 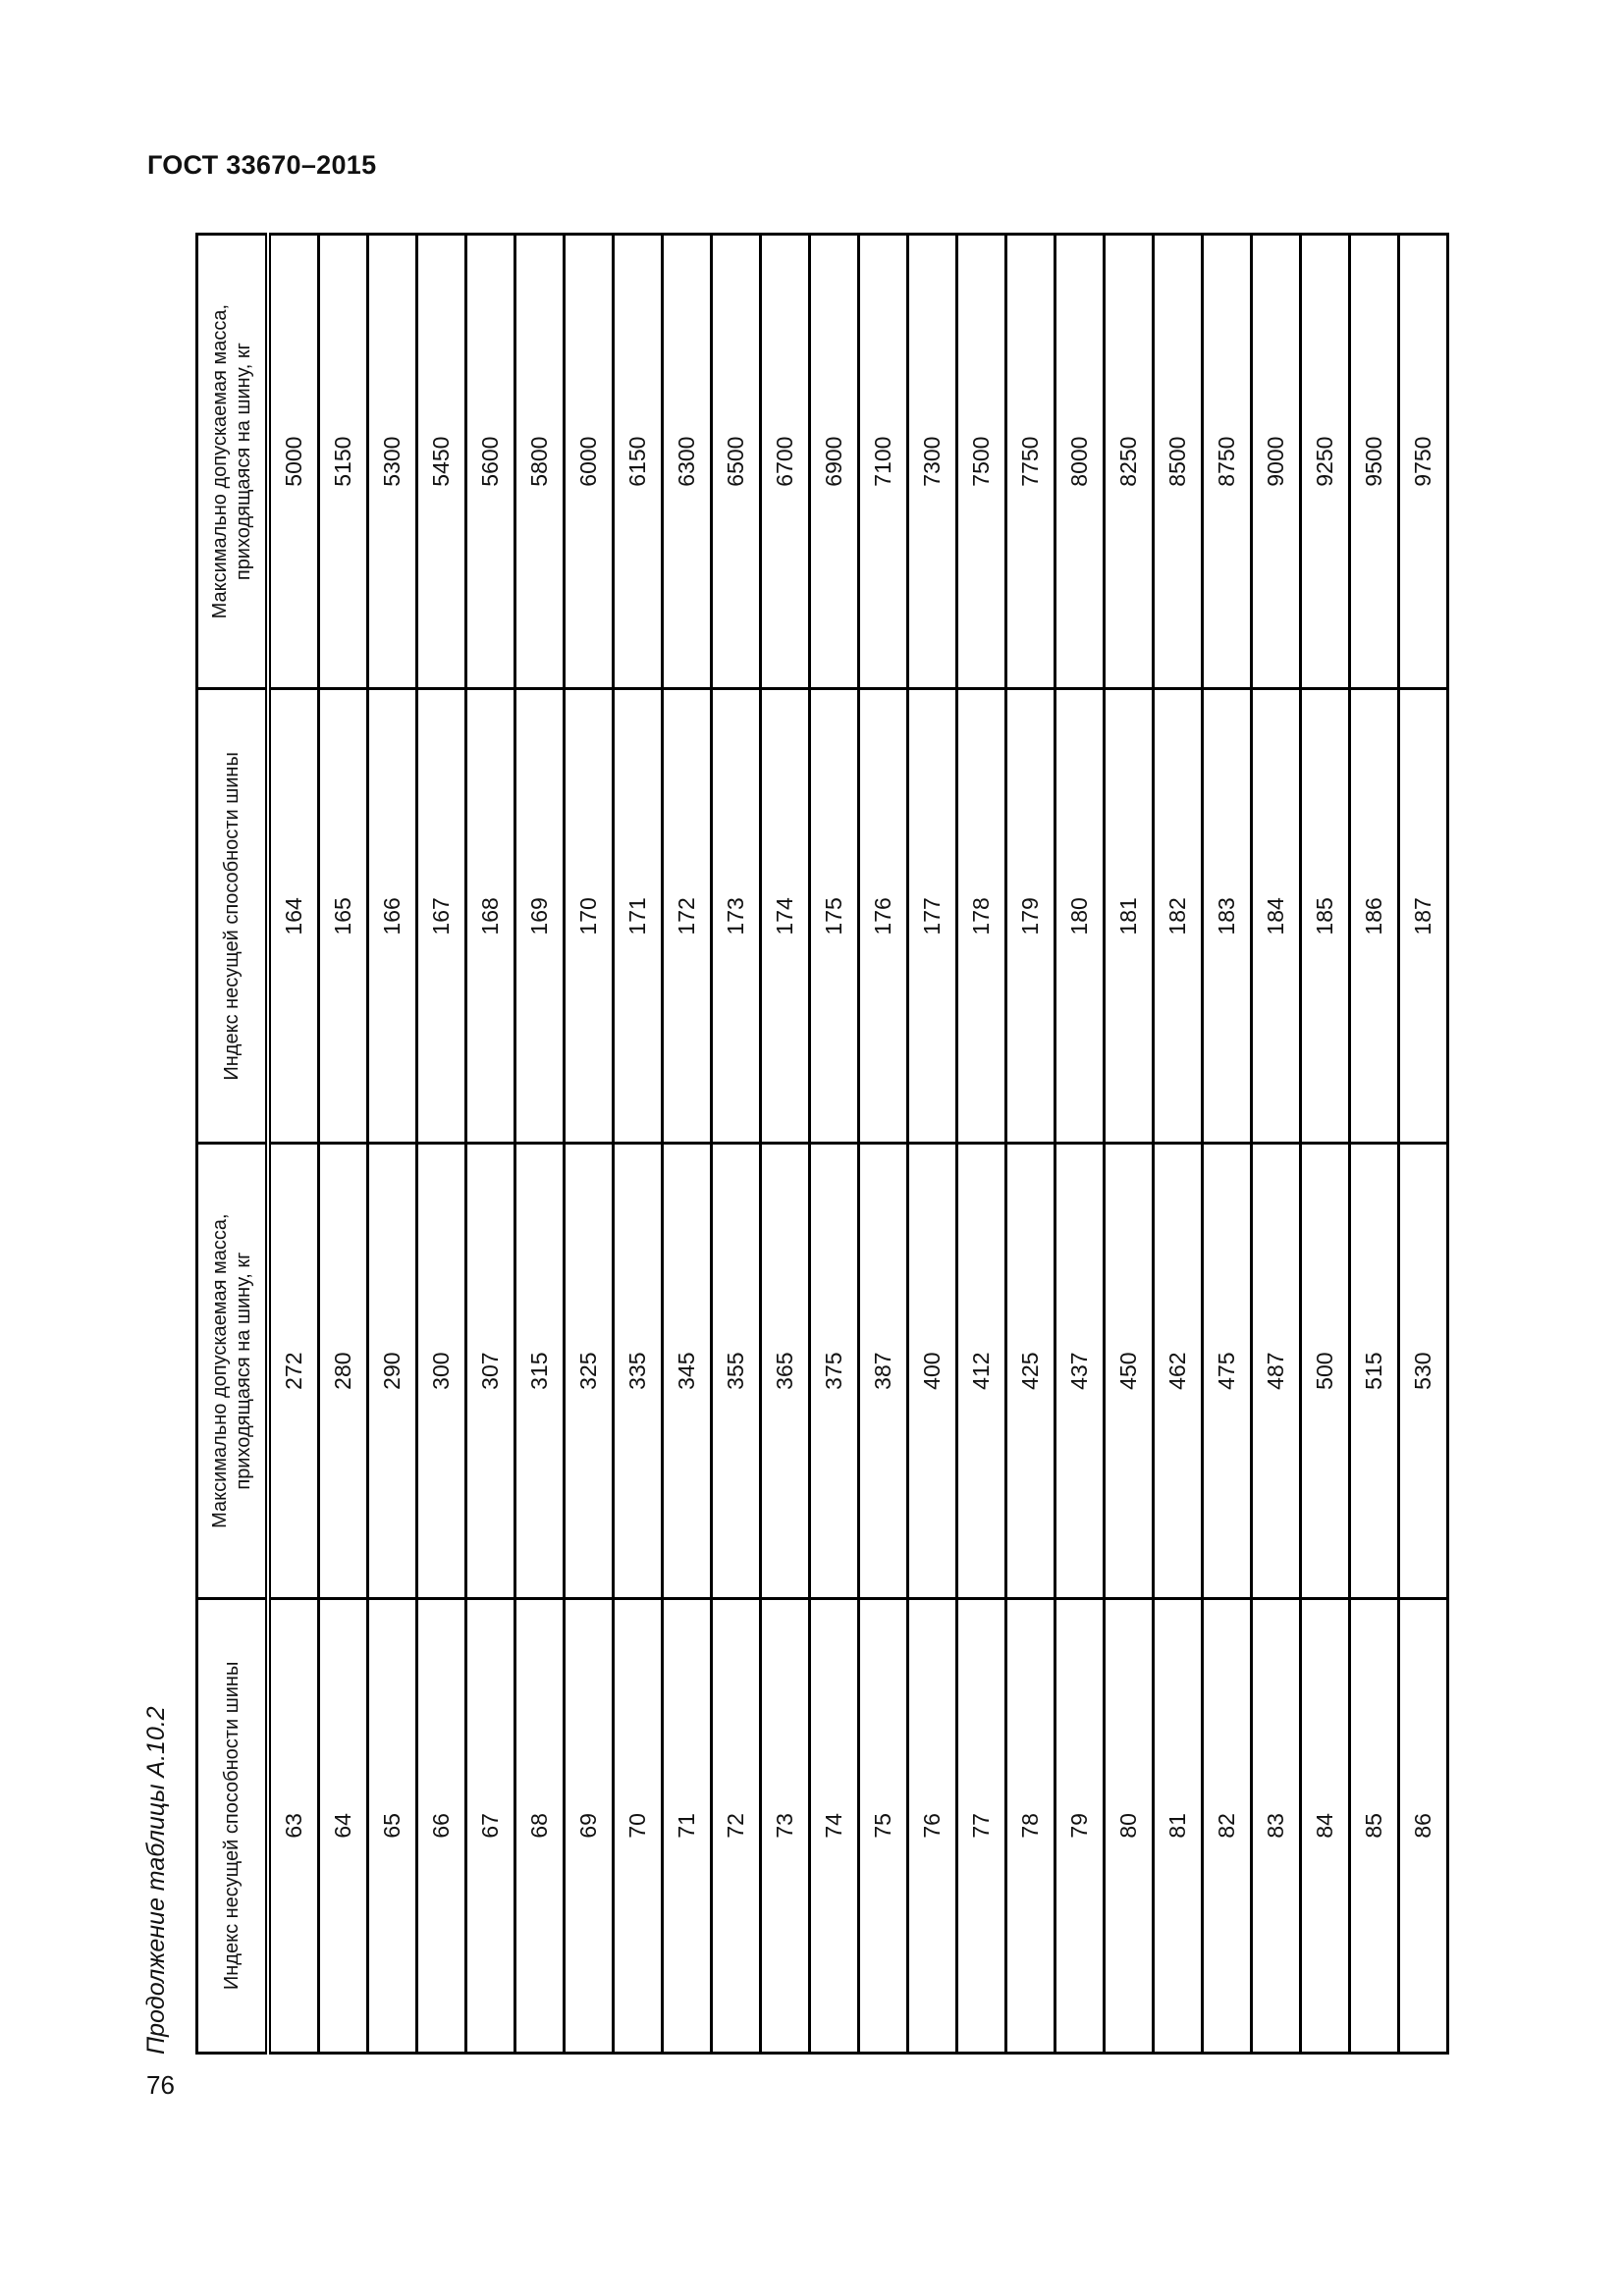 What do you see at coordinates (540, 1371) in the screenshot?
I see `max-mass-cell: 315` at bounding box center [540, 1371].